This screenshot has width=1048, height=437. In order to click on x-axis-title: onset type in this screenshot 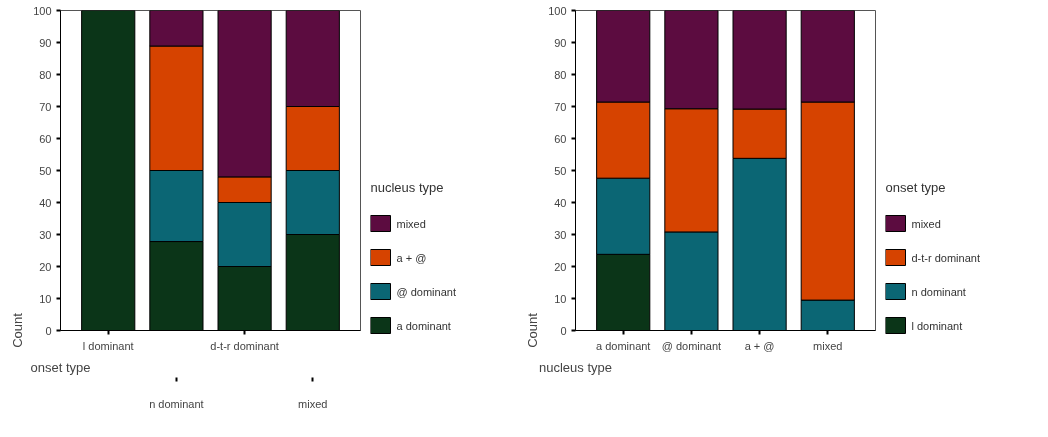, I will do `click(60, 367)`.